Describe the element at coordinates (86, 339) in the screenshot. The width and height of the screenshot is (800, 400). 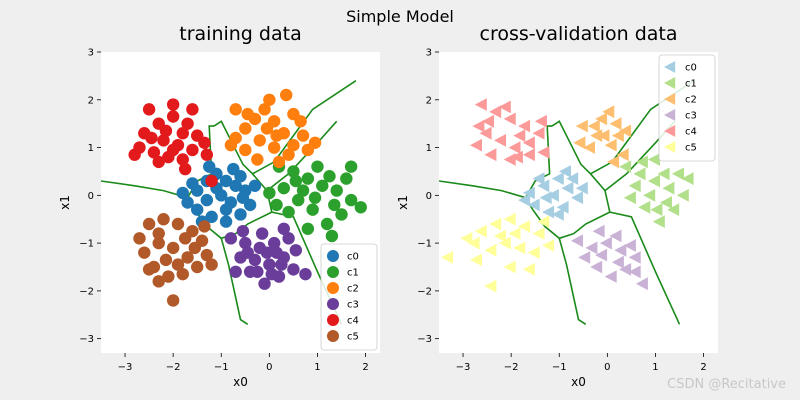
I see `y-tick-label: −3` at that location.